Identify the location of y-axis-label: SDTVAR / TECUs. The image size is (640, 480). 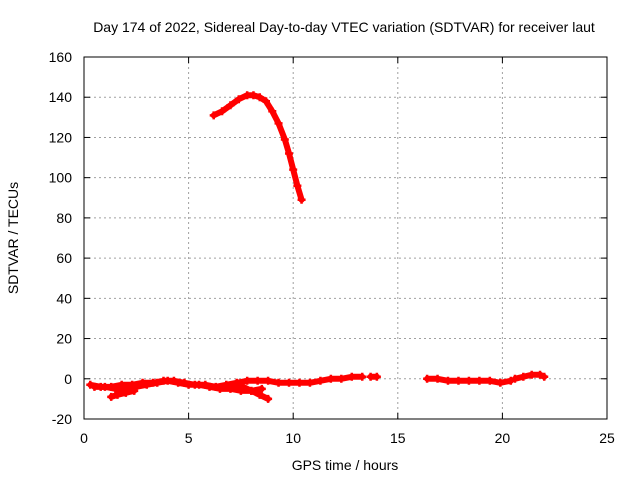
(13, 238).